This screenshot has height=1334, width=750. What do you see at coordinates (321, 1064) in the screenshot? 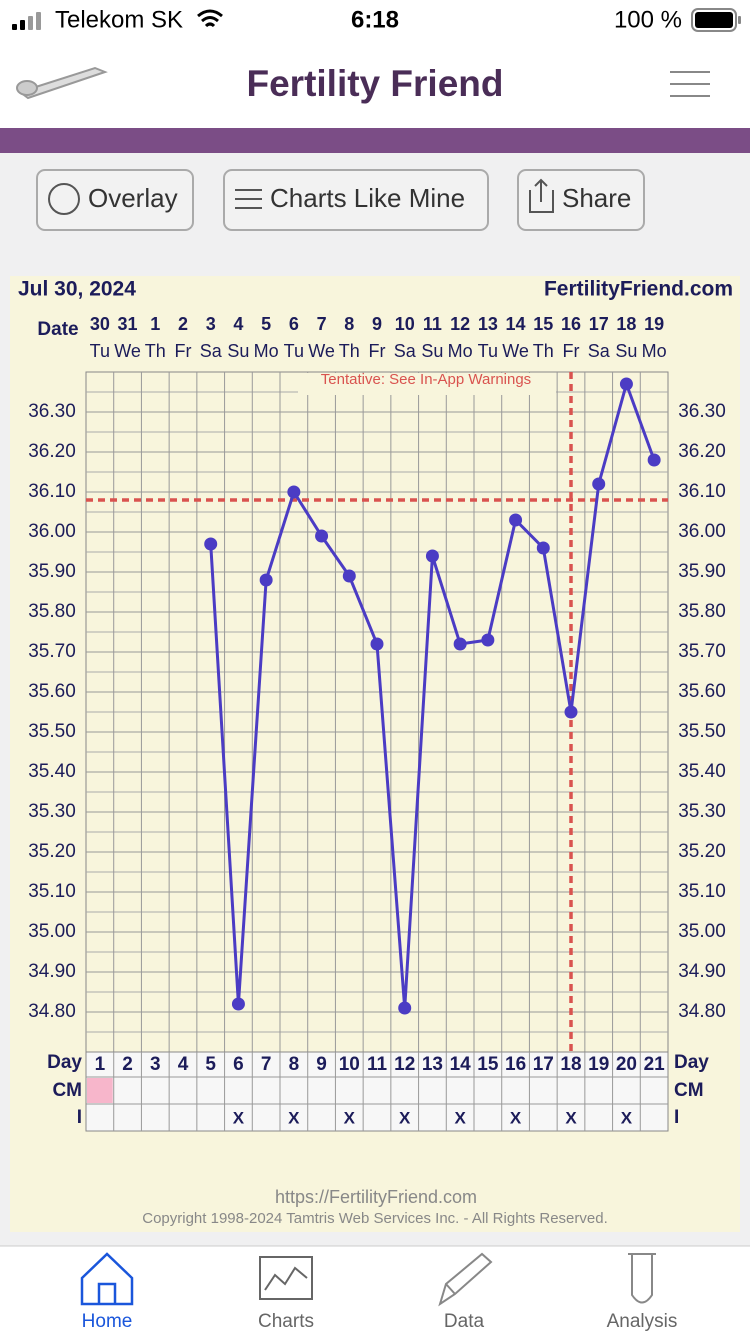
I see `day-label: 9` at bounding box center [321, 1064].